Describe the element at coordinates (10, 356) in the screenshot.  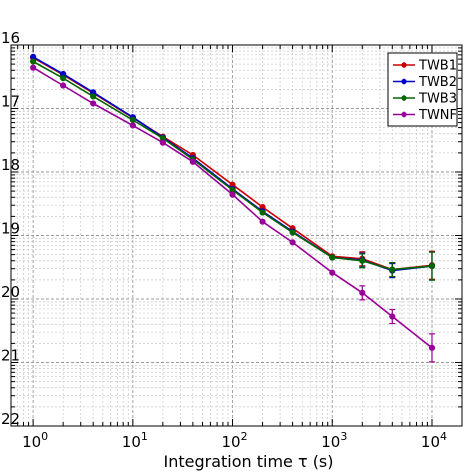
I see `y-tick-label: 21` at that location.